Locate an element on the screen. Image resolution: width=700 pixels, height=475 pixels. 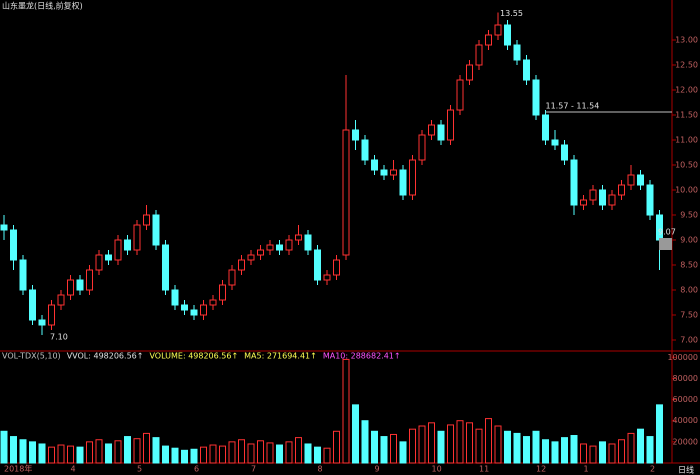
x-tick-label: 5 is located at coordinates (139, 469).